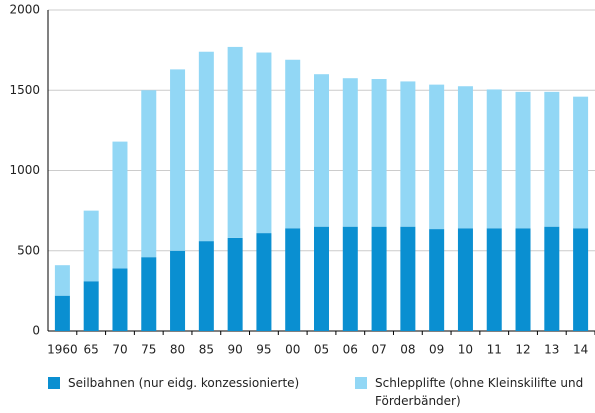 Image resolution: width=595 pixels, height=413 pixels. What do you see at coordinates (407, 350) in the screenshot?
I see `x-tick-label: 08` at bounding box center [407, 350].